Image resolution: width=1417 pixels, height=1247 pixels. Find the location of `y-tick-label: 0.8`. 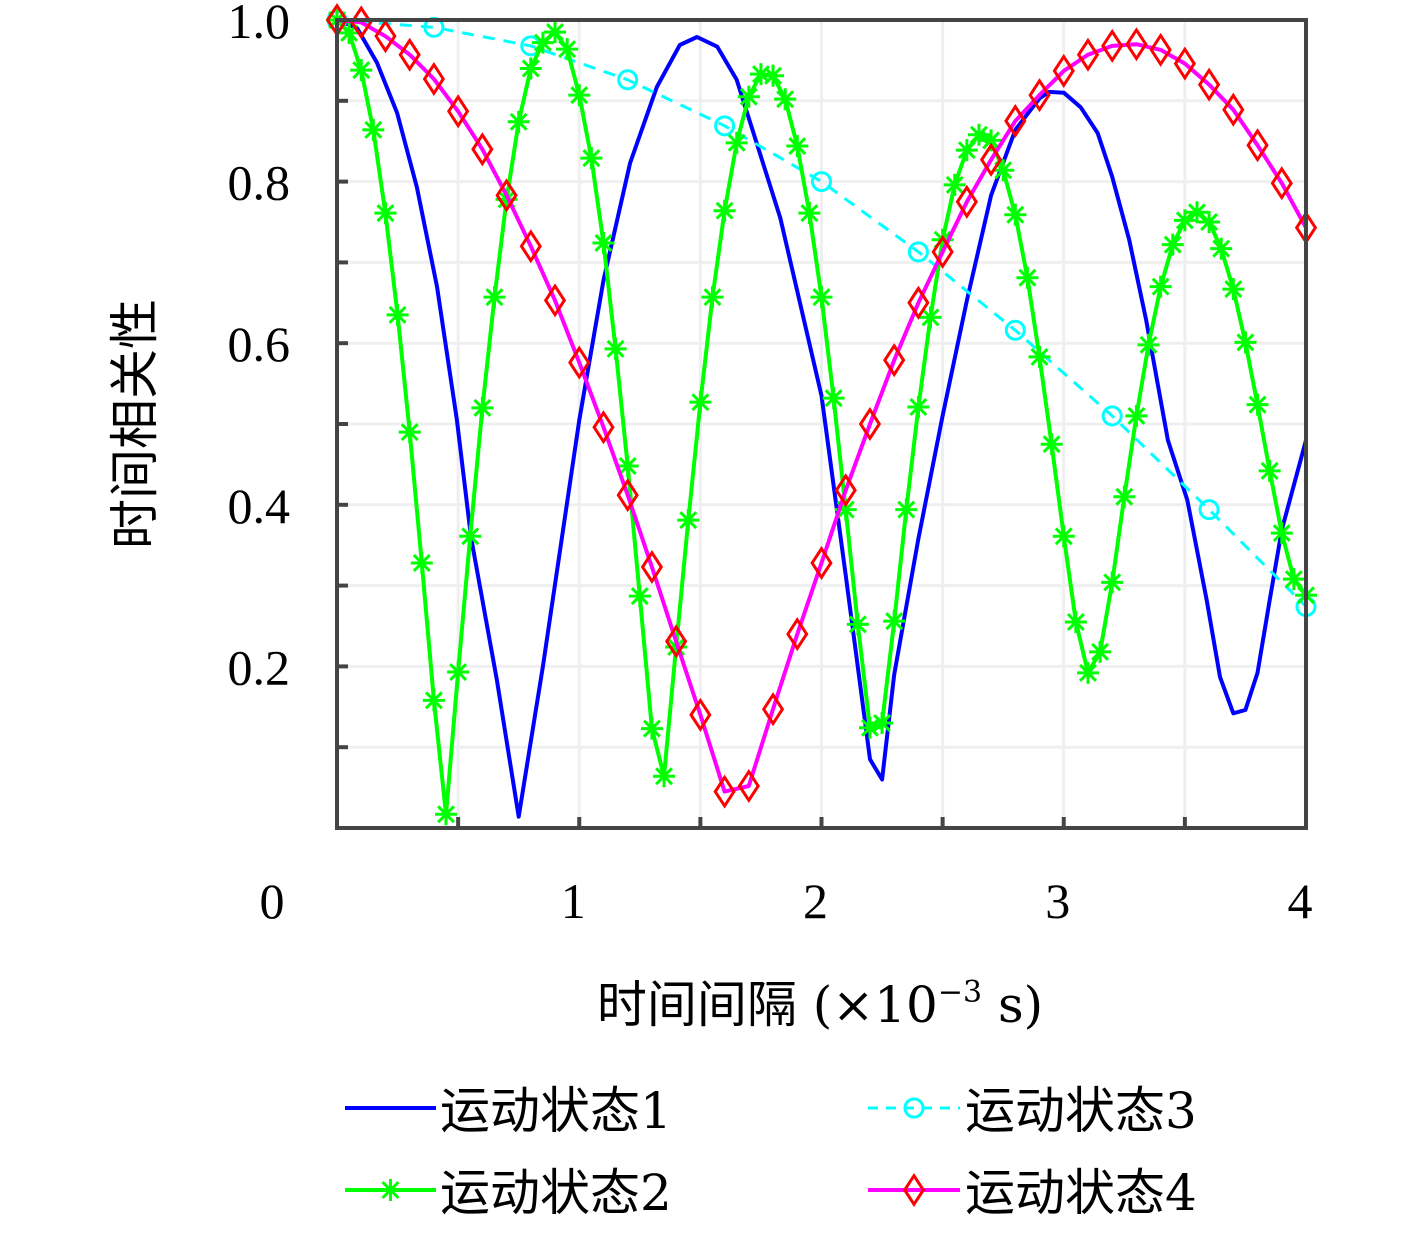

y-tick-label: 0.8 is located at coordinates (259, 183).